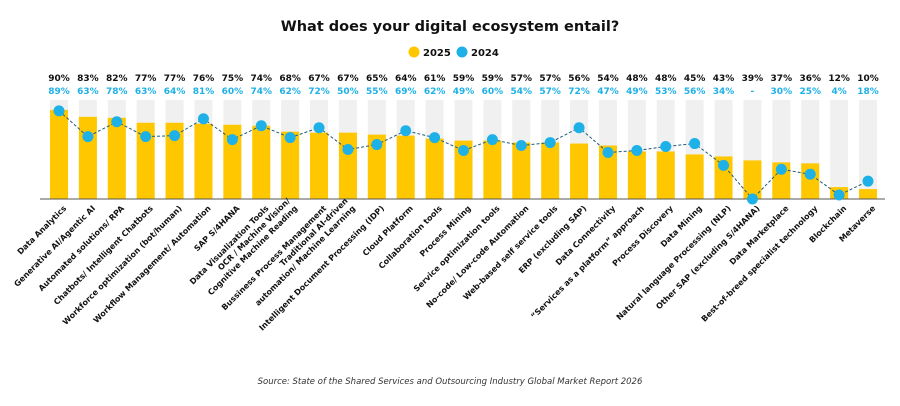 This screenshot has width=900, height=406. Describe the element at coordinates (406, 79) in the screenshot. I see `data-label-2025: 64%` at that location.